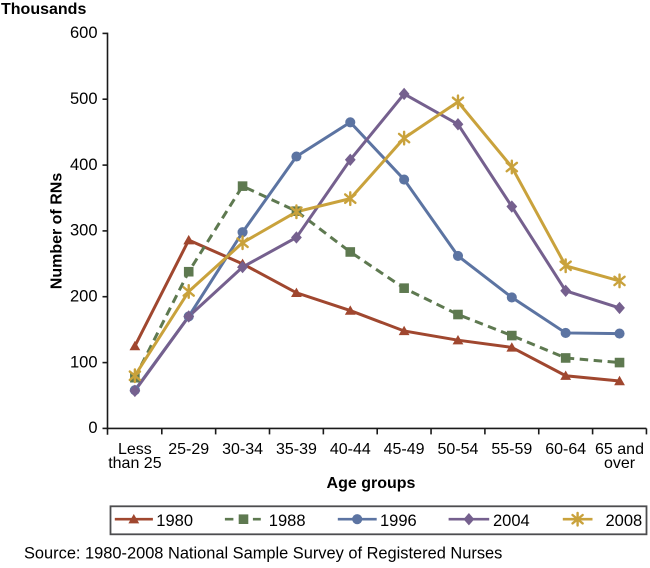 This screenshot has height=568, width=650. I want to click on svg-text: 30-34, so click(242, 449).